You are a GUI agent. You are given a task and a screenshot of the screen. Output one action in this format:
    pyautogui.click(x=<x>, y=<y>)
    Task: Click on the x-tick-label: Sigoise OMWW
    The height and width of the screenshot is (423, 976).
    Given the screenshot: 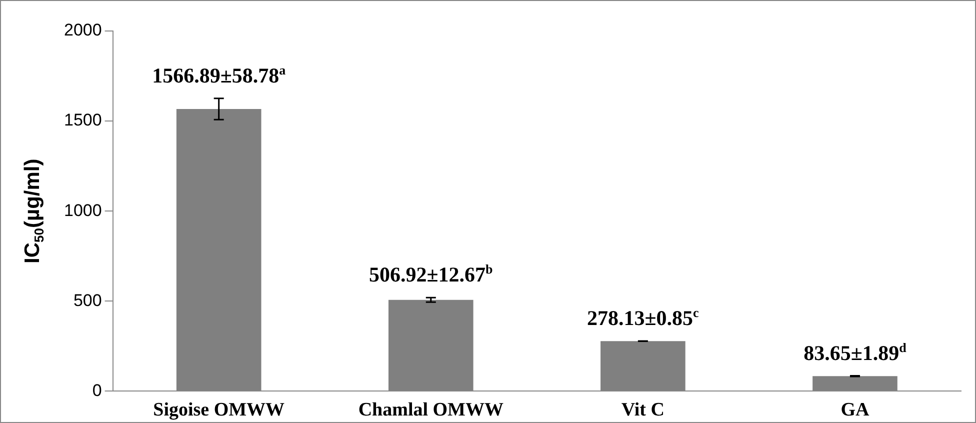 What is the action you would take?
    pyautogui.click(x=219, y=410)
    